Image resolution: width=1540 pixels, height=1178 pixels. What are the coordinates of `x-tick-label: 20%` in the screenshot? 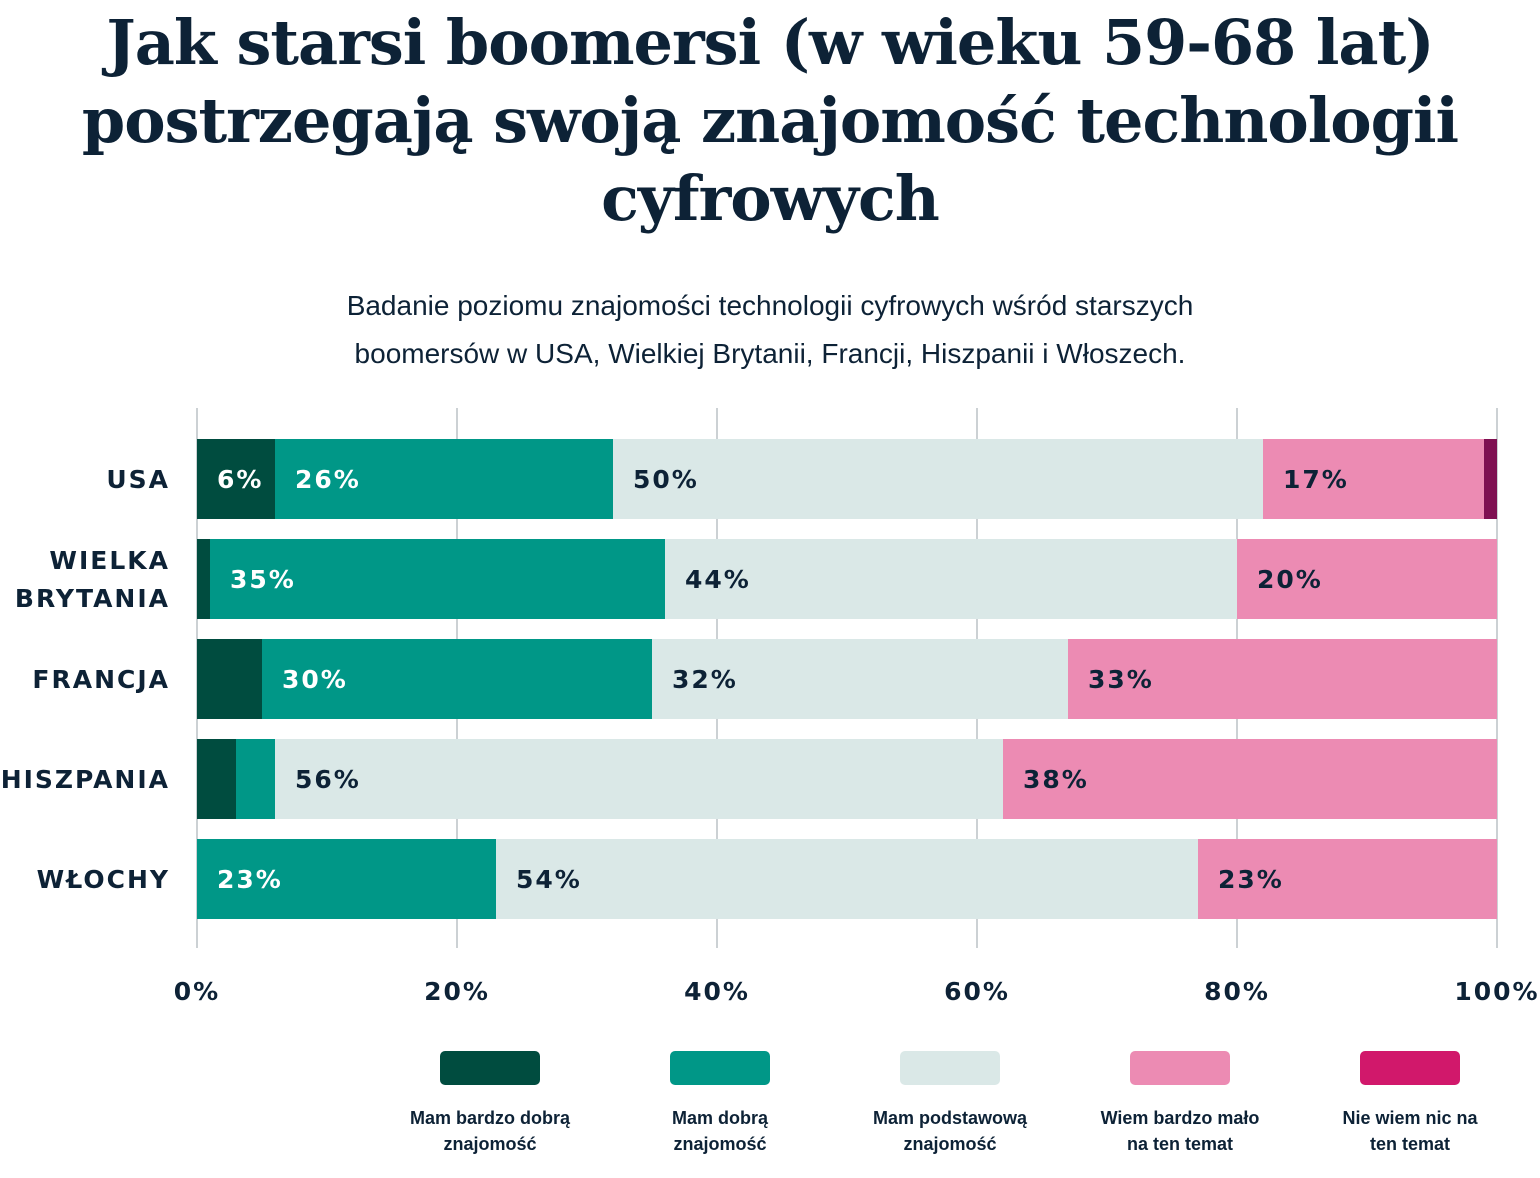 It's located at (457, 991).